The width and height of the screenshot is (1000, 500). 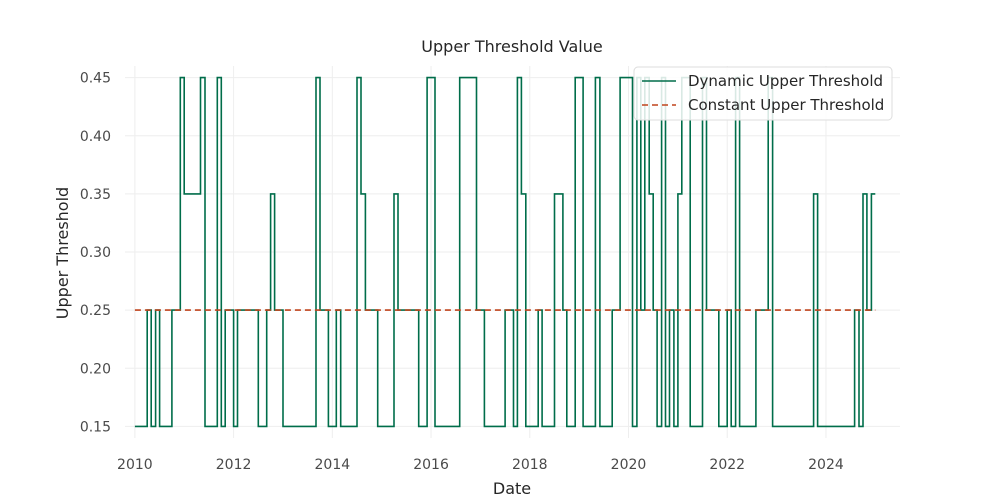 What do you see at coordinates (95, 137) in the screenshot?
I see `y-tick-label: 0.40` at bounding box center [95, 137].